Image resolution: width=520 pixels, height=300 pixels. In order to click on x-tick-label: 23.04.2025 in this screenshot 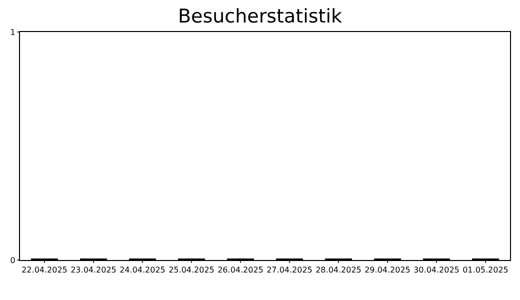, I will do `click(93, 270)`.